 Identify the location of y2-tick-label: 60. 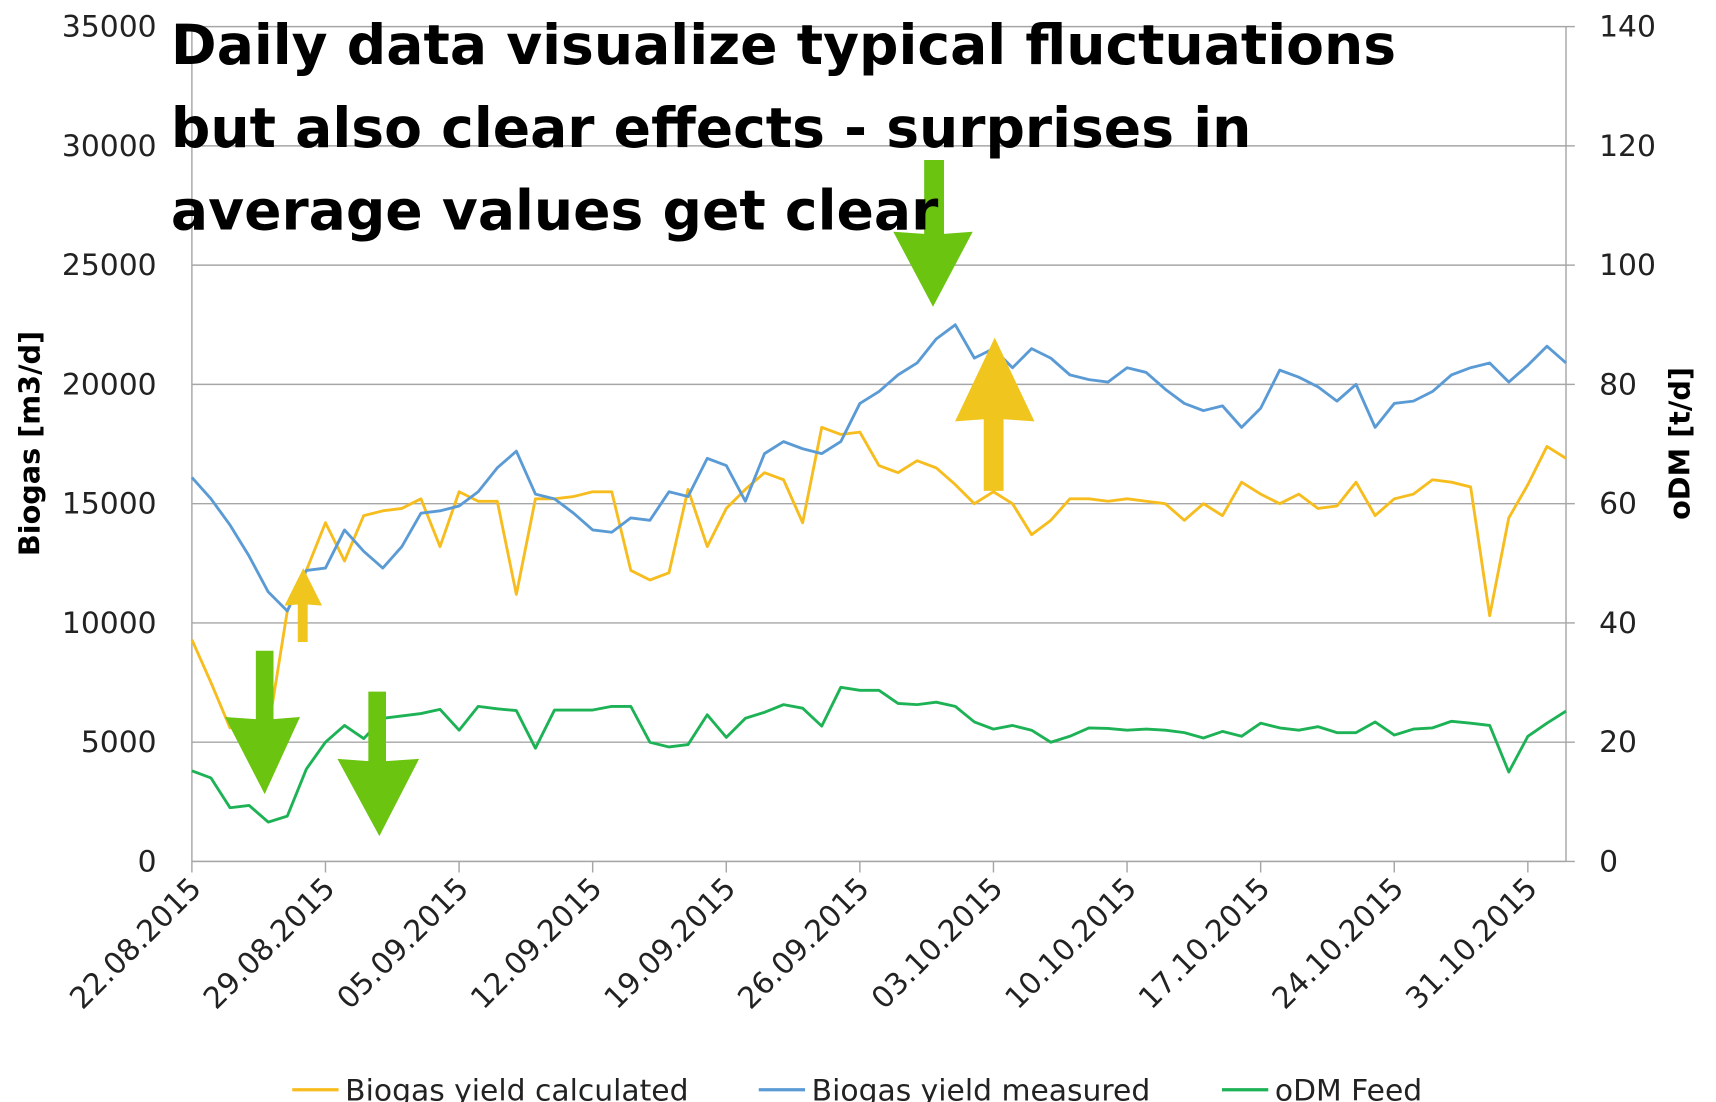
(1618, 504).